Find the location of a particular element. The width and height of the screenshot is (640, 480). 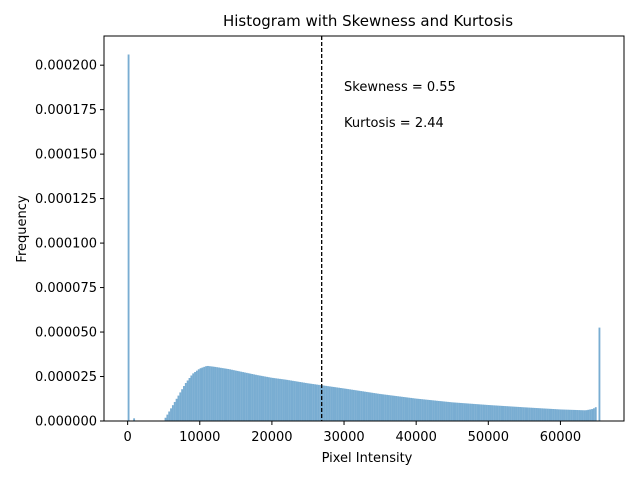

y-tick-label: 0.000100 is located at coordinates (66, 244).